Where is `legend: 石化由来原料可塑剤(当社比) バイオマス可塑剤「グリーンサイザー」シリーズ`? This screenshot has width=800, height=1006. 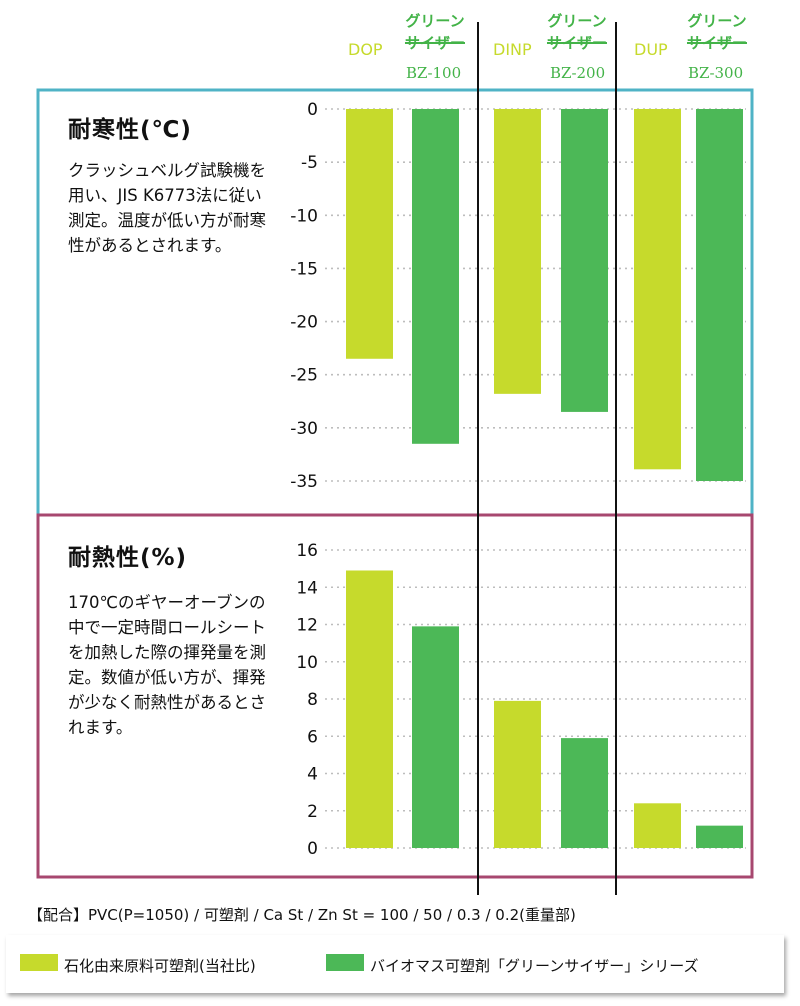 legend: 石化由来原料可塑剤(当社比) バイオマス可塑剤「グリーンサイザー」シリーズ is located at coordinates (395, 964).